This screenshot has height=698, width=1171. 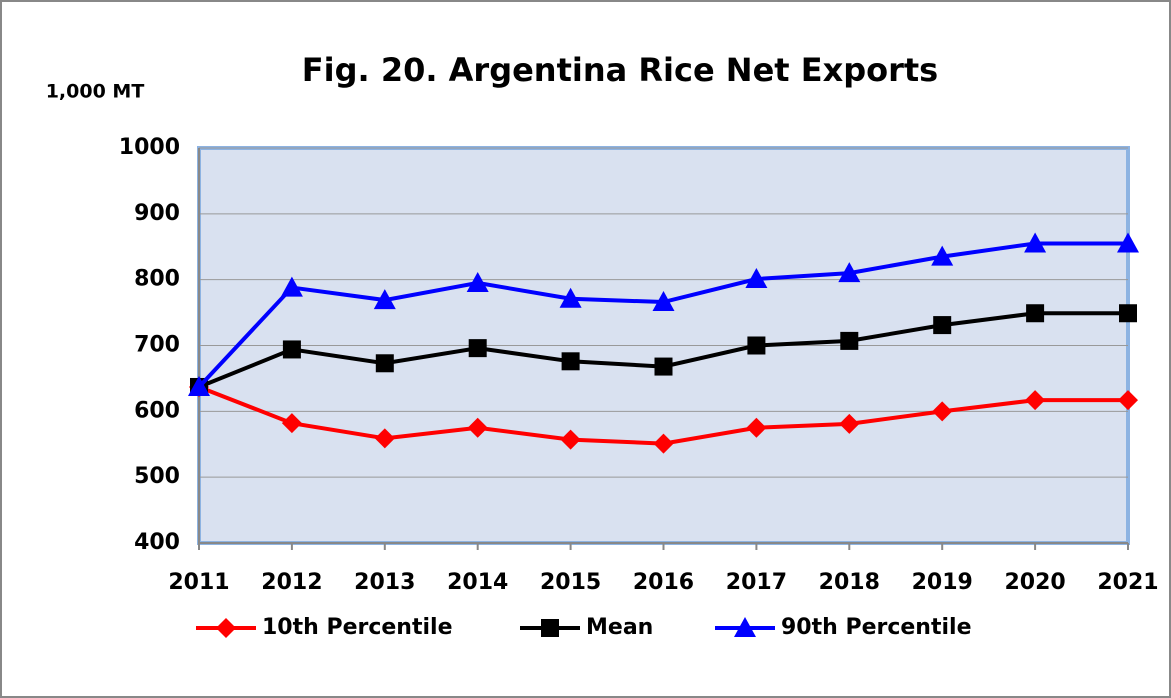 What do you see at coordinates (384, 582) in the screenshot?
I see `x-tick-label: 2013` at bounding box center [384, 582].